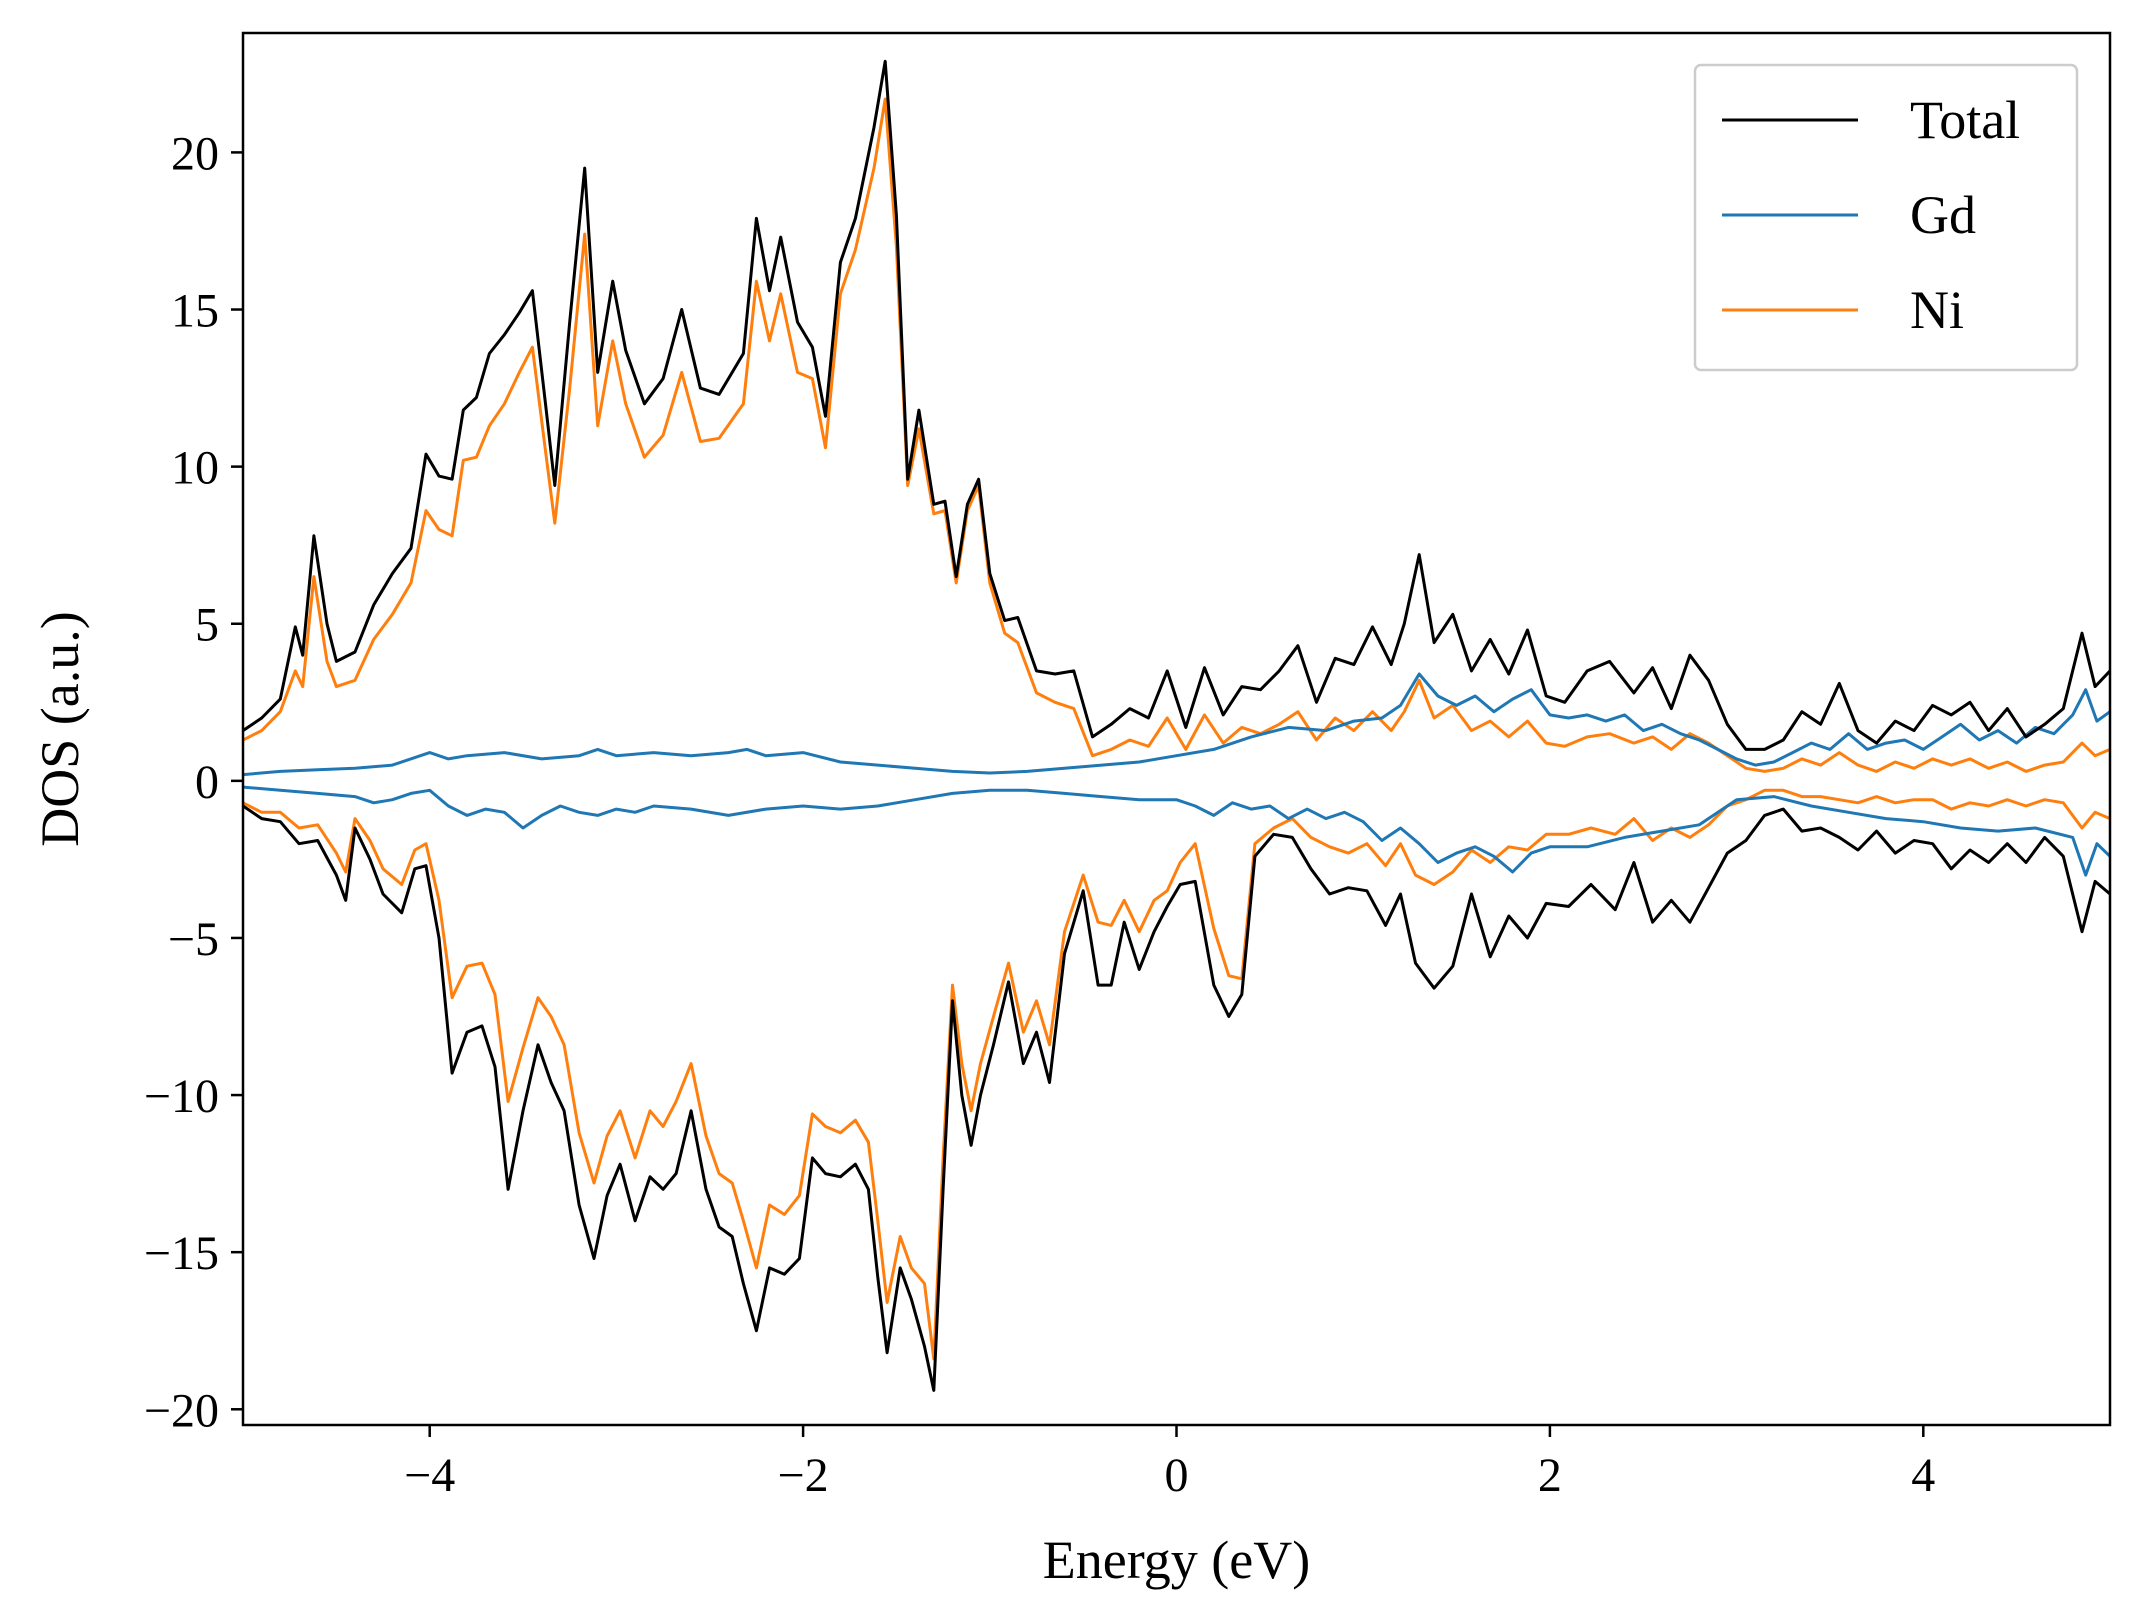 Image resolution: width=2134 pixels, height=1617 pixels. Describe the element at coordinates (1550, 1475) in the screenshot. I see `x-tick-label: 2` at that location.